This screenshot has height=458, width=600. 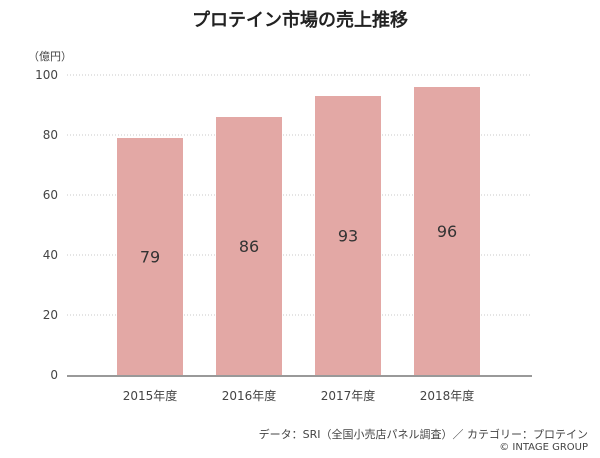 What do you see at coordinates (423, 434) in the screenshot?
I see `source-note: データ：SRI（全国小売店パネル調査）／ カテゴリー：プロテイン` at bounding box center [423, 434].